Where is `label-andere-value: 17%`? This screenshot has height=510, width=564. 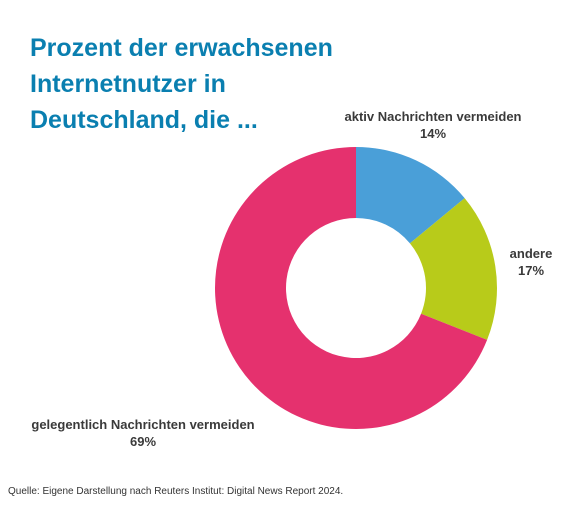
label-andere-value: 17% is located at coordinates (531, 270).